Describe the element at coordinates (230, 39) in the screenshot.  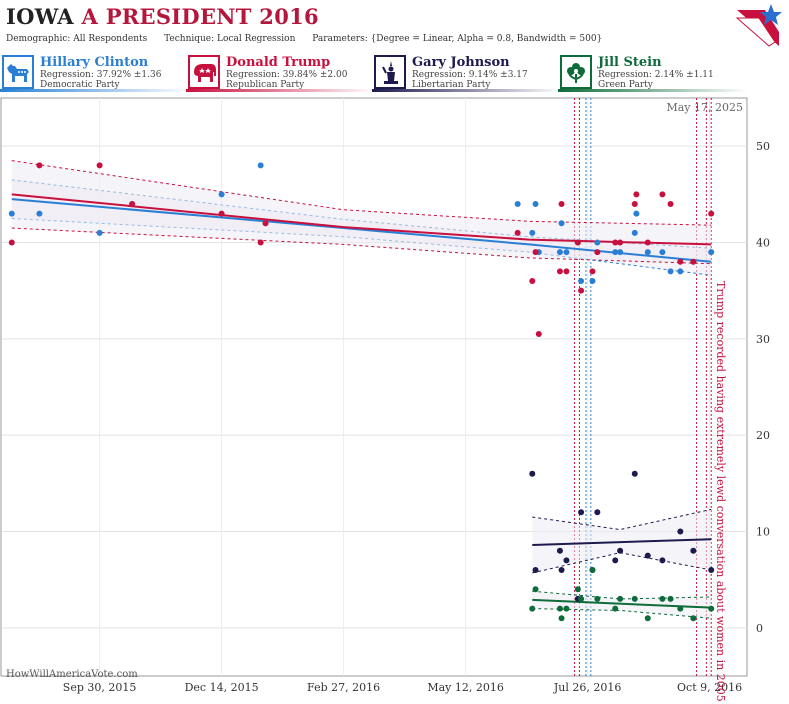
I see `technique-label: Technique: Local Regression` at that location.